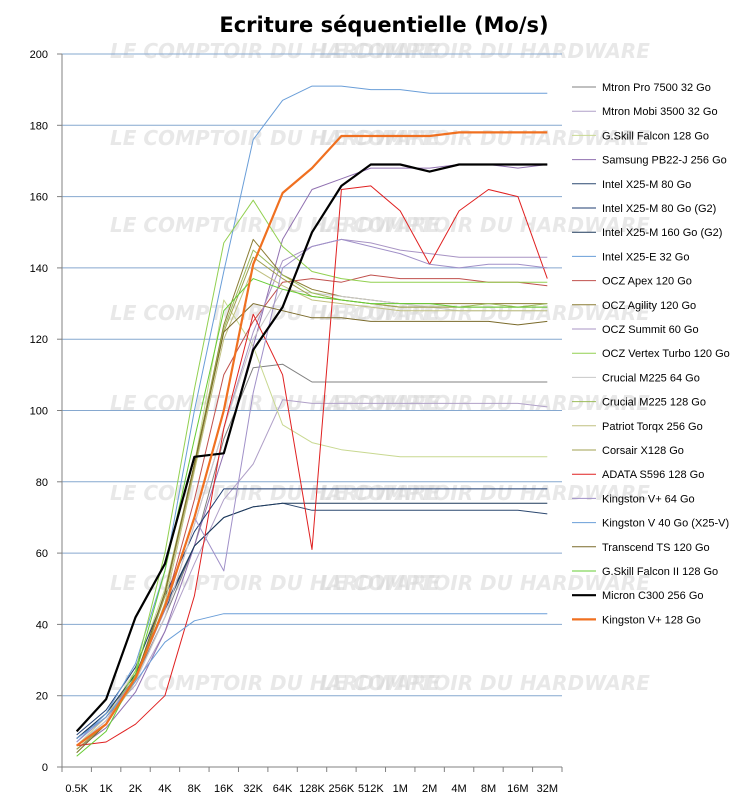 This screenshot has width=740, height=804. What do you see at coordinates (39, 126) in the screenshot?
I see `y-tick-label: 180` at bounding box center [39, 126].